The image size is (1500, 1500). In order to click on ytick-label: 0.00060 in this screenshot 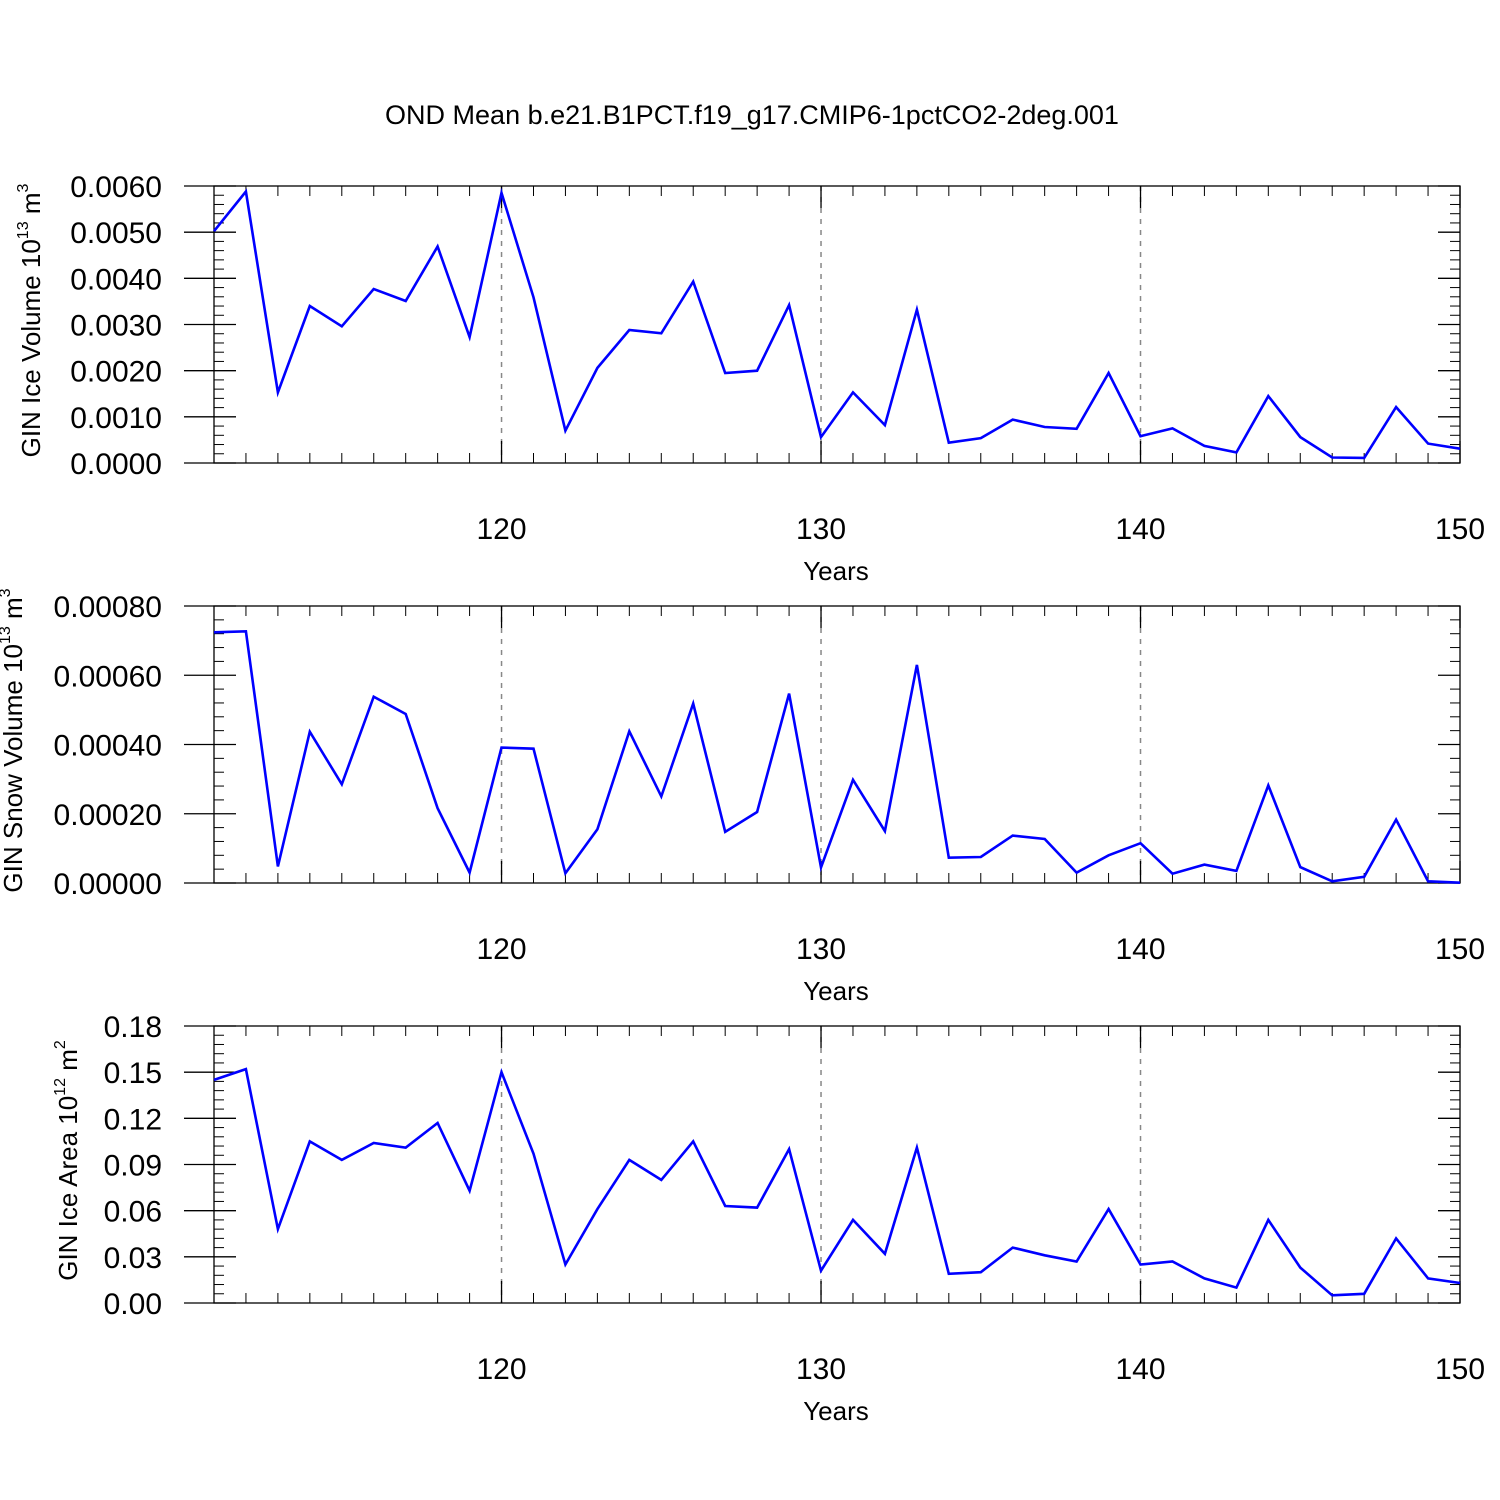, I will do `click(108, 676)`.